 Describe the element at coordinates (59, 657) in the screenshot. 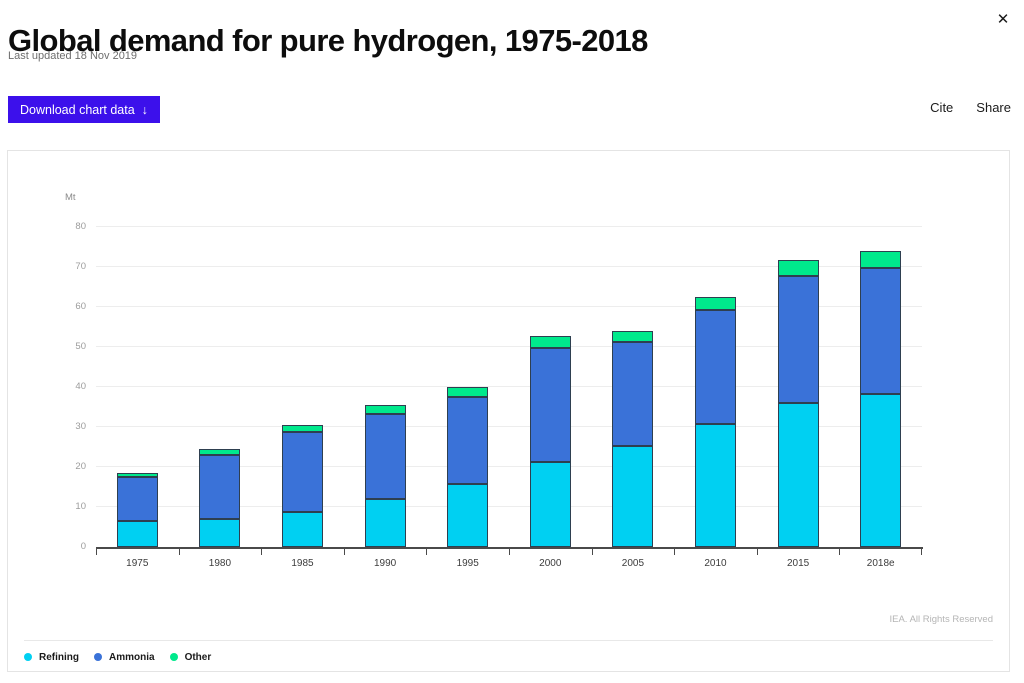

I see `legend-label: Refining` at that location.